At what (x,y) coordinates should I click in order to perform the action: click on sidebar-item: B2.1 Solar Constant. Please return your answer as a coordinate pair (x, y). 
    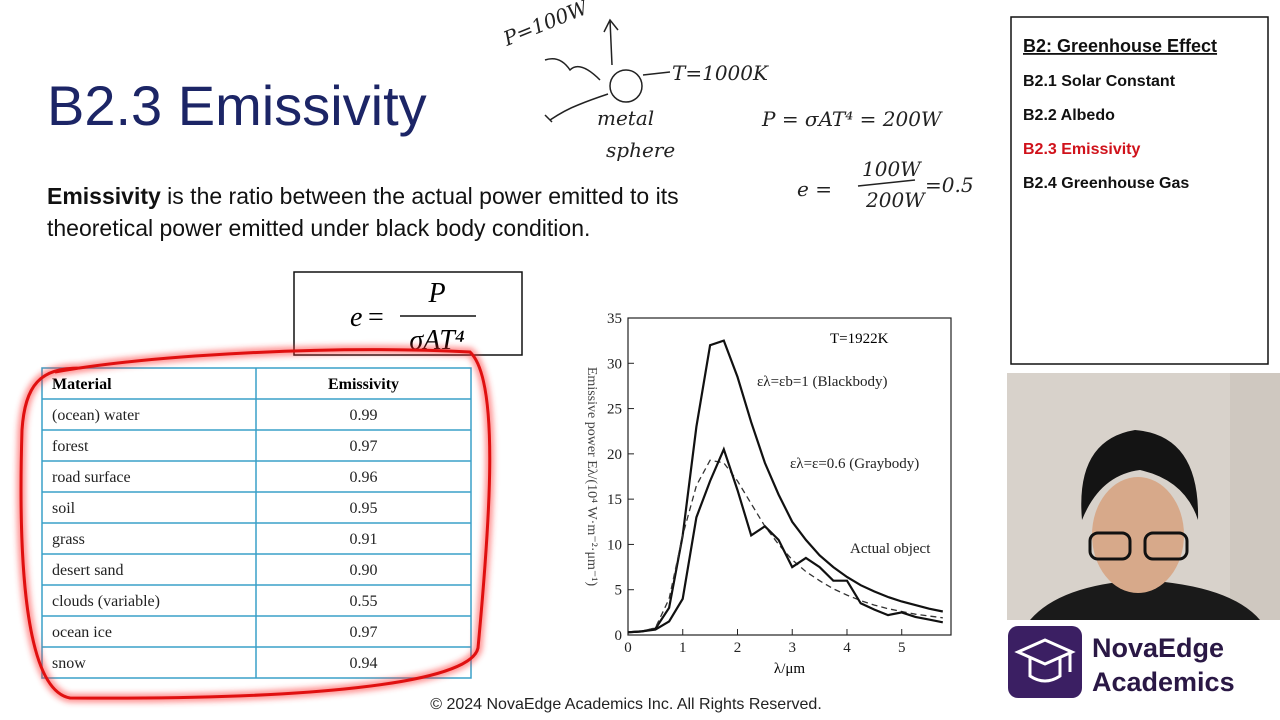
    Looking at the image, I should click on (1099, 81).